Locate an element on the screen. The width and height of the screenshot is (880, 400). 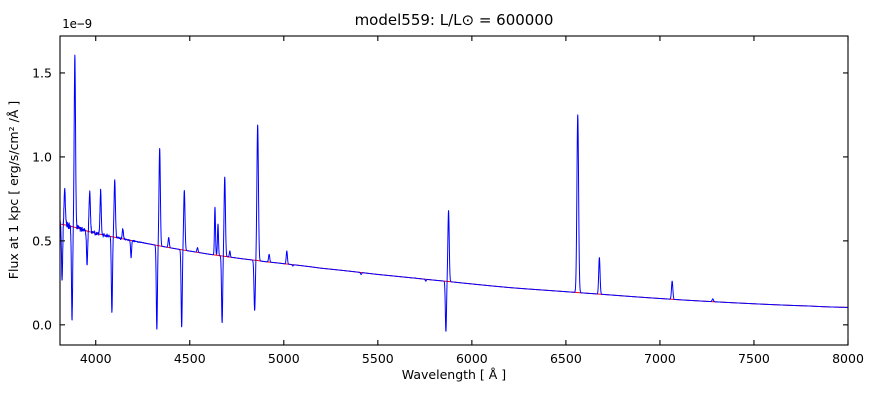
x-axis-label: Wavelength [ Å ] is located at coordinates (454, 374).